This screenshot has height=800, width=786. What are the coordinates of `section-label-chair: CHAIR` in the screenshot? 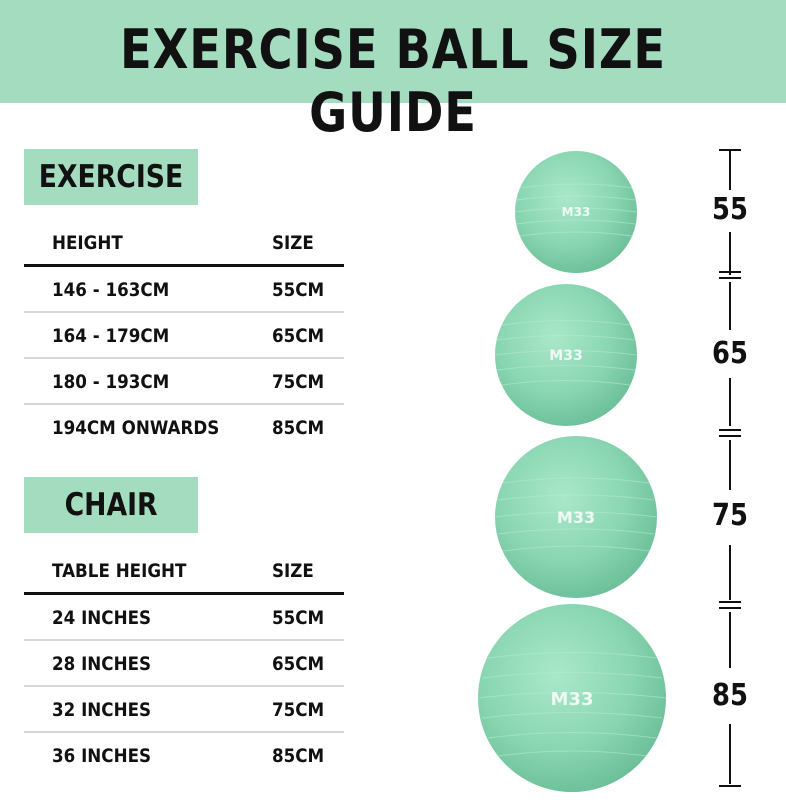 It's located at (111, 505).